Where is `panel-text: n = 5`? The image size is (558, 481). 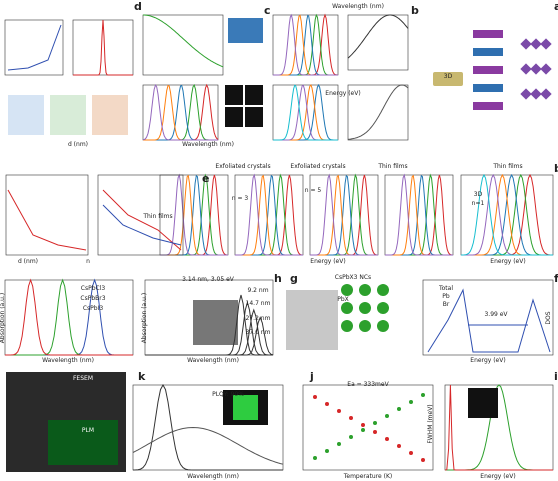
panel-text: n = 5 is located at coordinates (313, 190).